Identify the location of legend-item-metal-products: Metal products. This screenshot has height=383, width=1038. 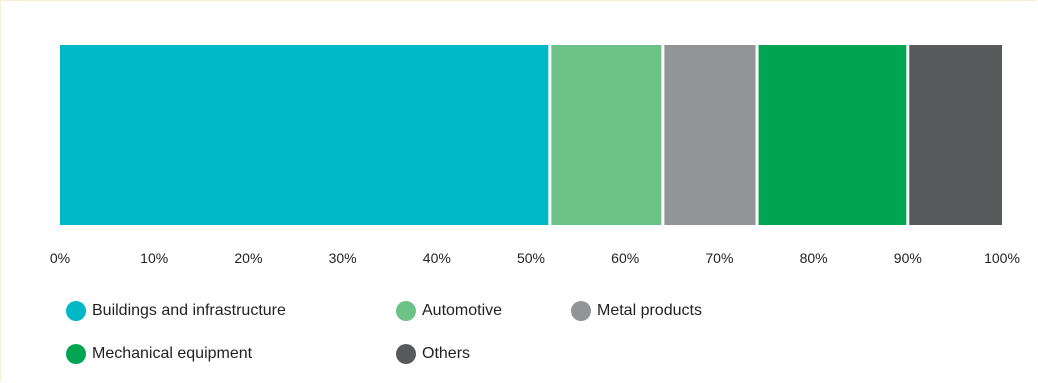
(636, 311).